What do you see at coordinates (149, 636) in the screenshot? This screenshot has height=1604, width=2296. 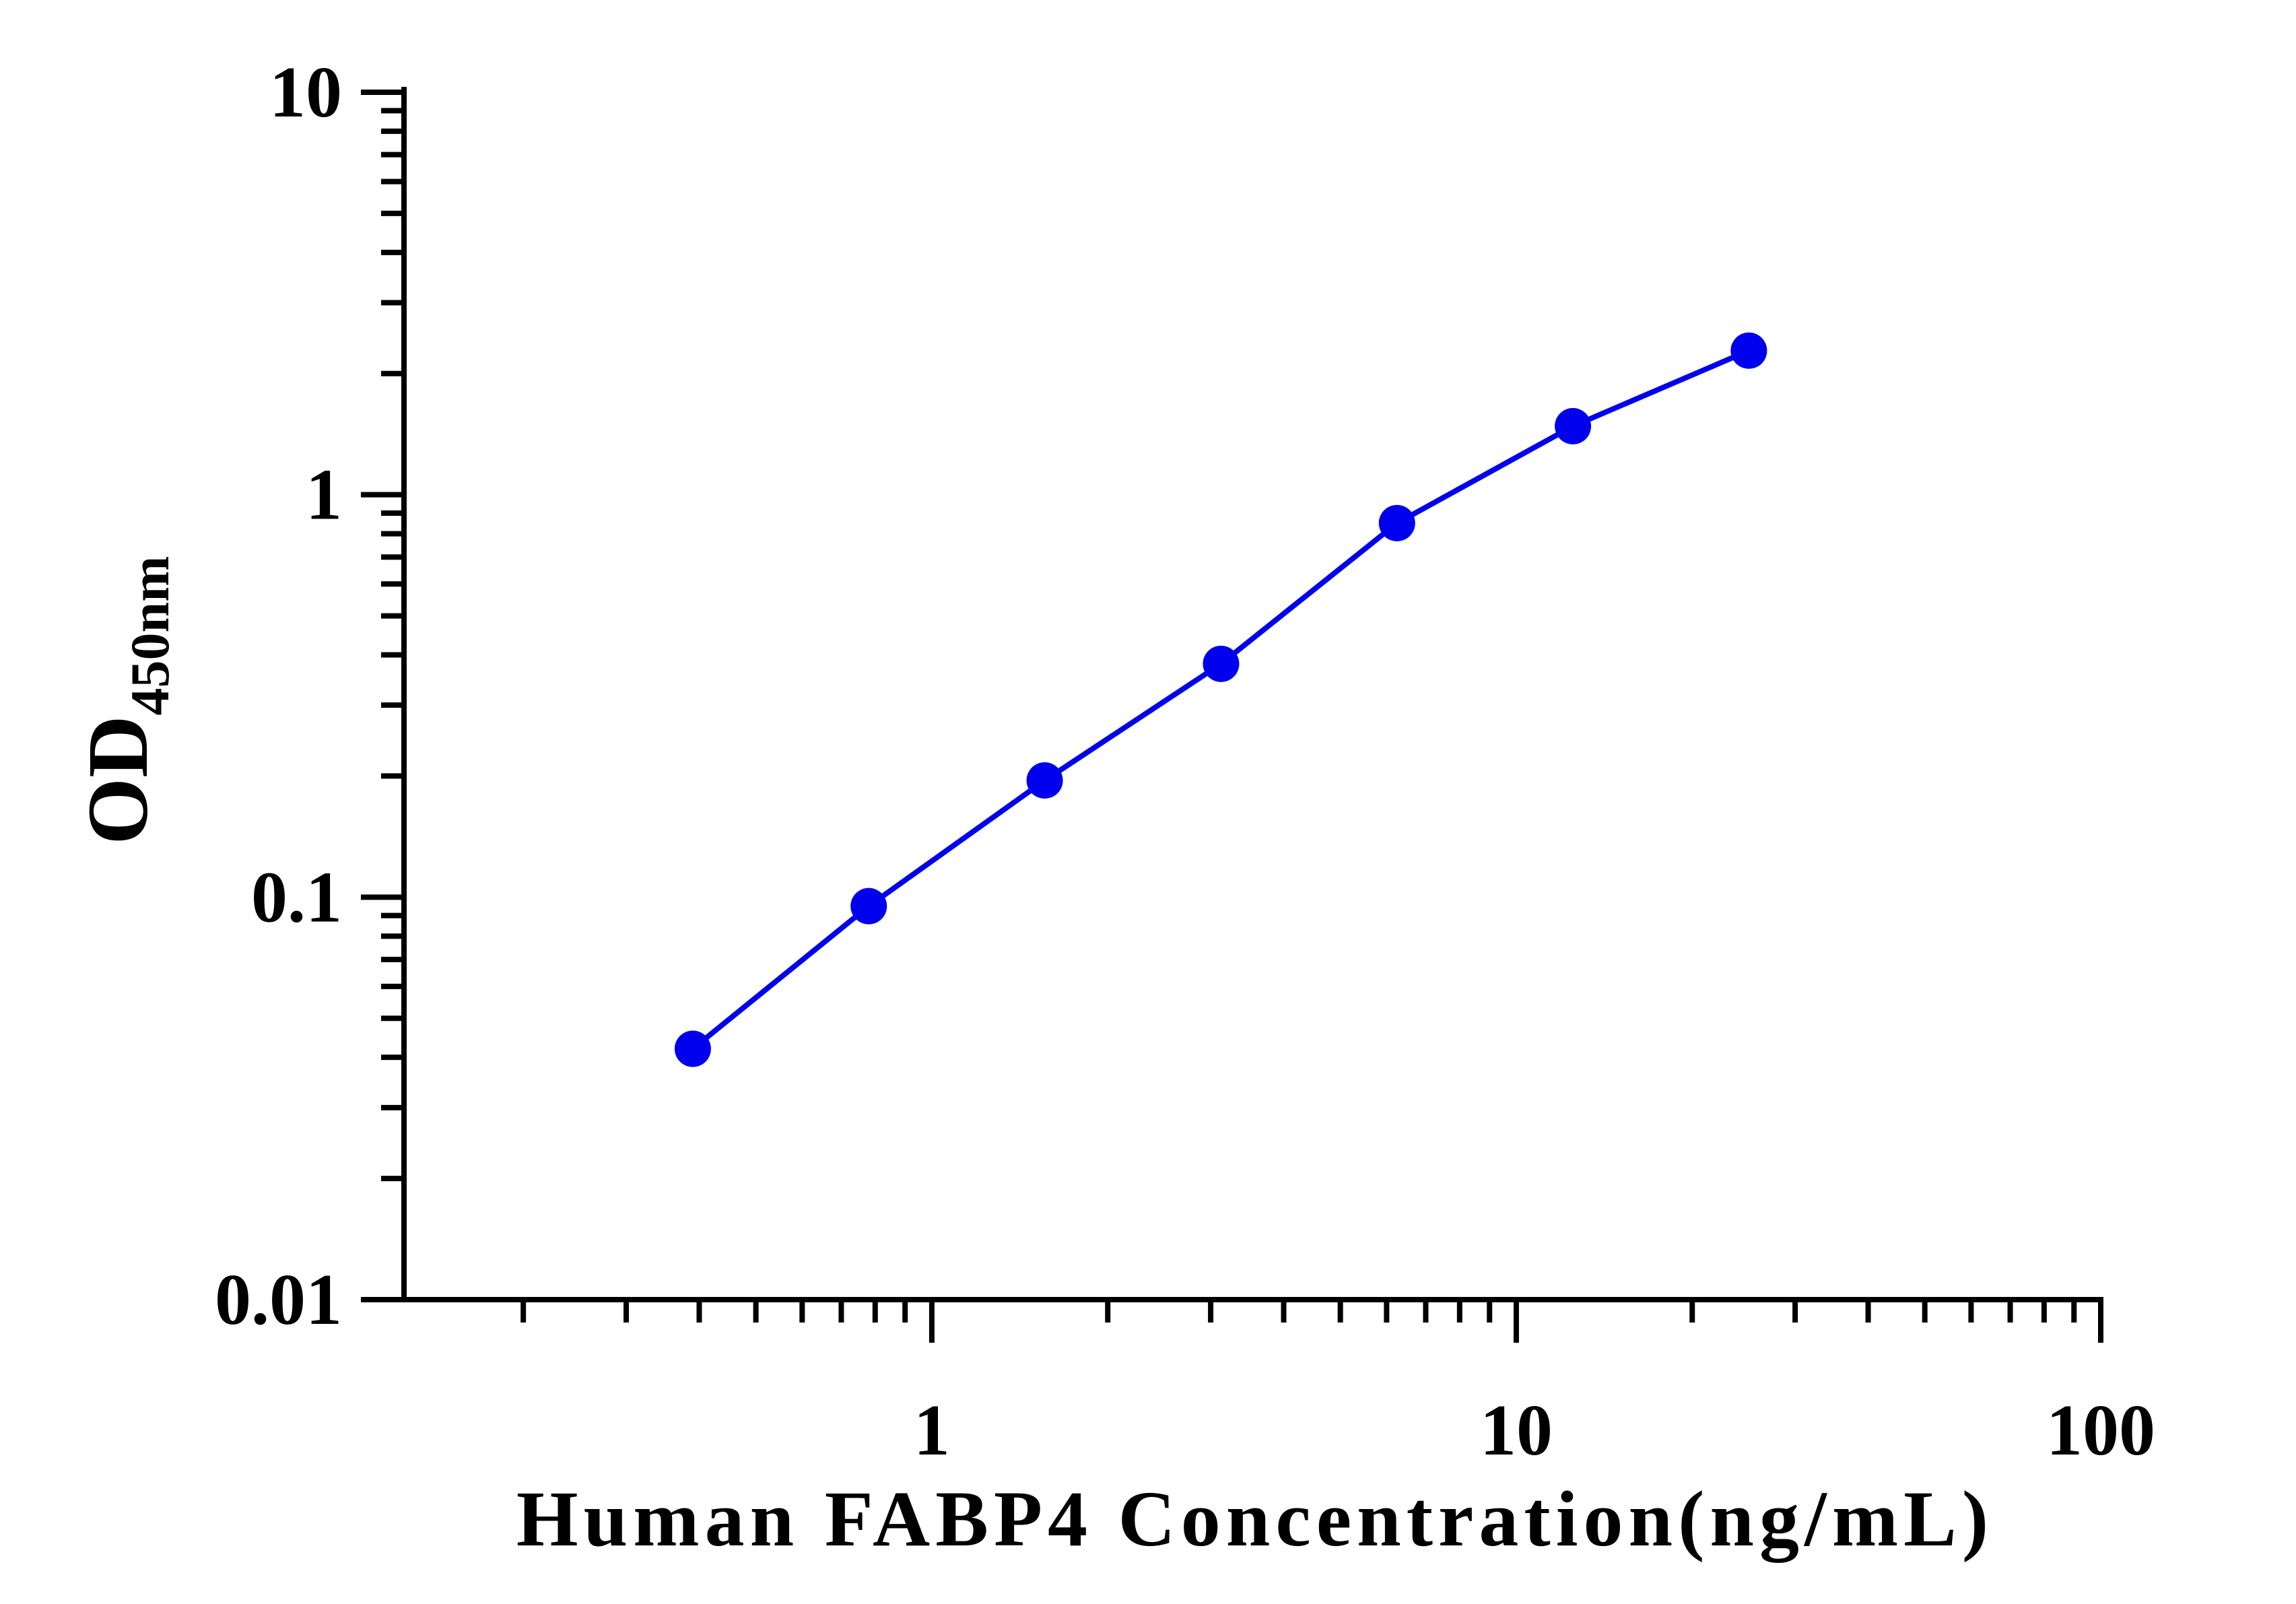 I see `y-axis-label-subscript: 450nm` at bounding box center [149, 636].